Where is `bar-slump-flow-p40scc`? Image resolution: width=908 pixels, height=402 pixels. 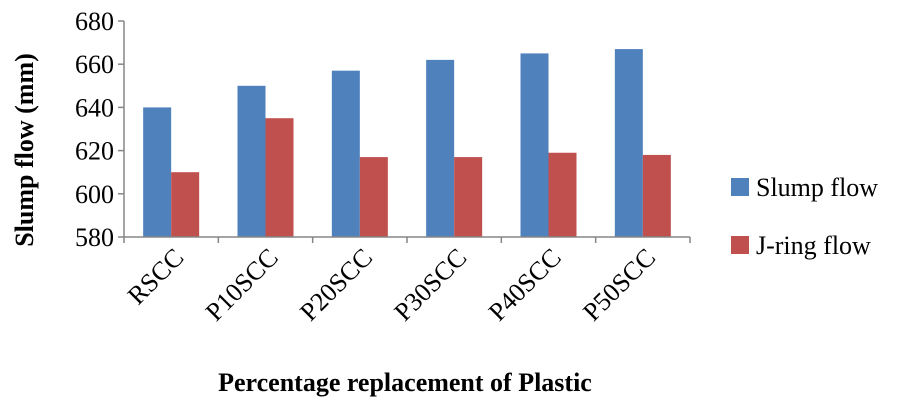 bar-slump-flow-p40scc is located at coordinates (534, 145).